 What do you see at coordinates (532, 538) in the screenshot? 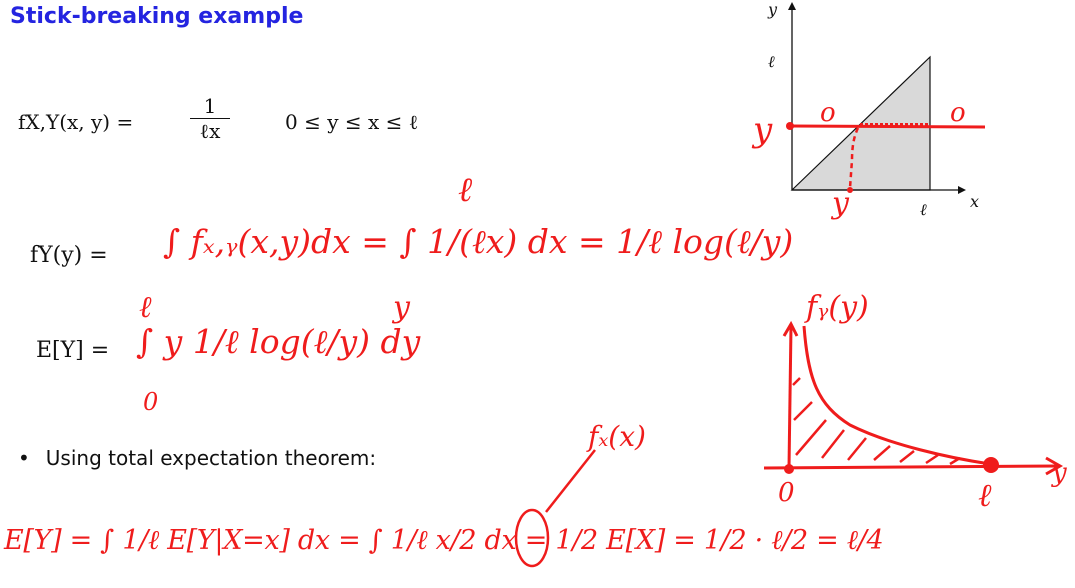
I see `circled-one-over-ell` at bounding box center [532, 538].